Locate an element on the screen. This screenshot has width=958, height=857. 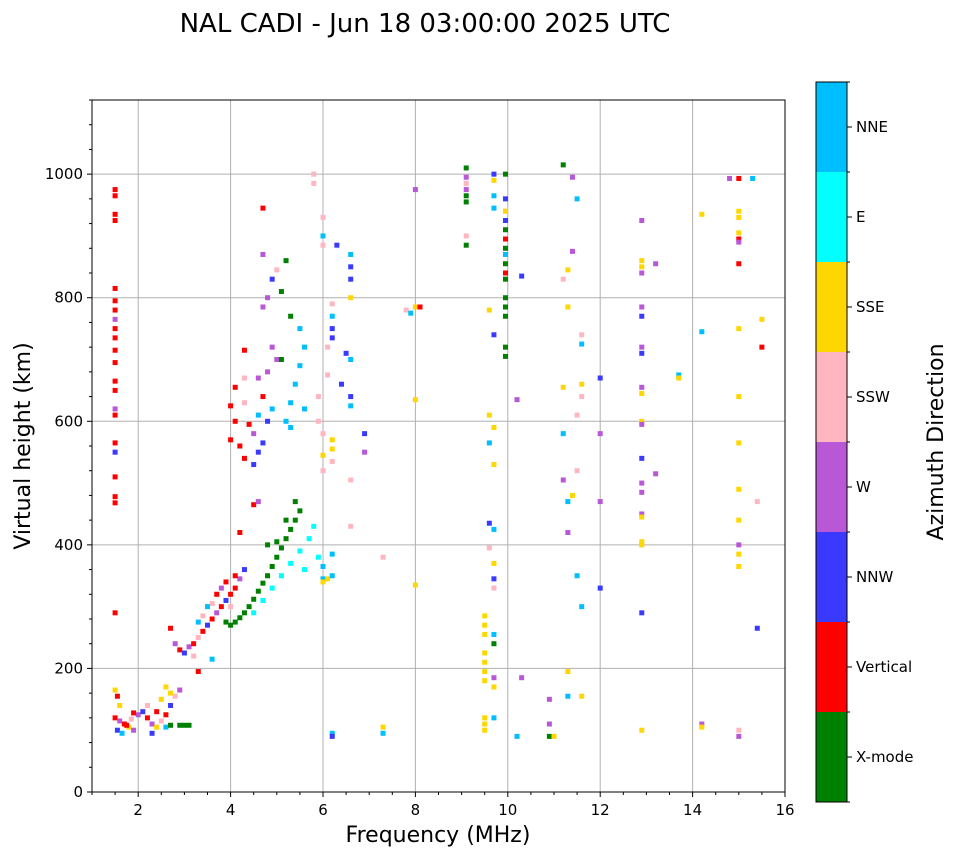
colorbar-tick-label: SSE is located at coordinates (870, 307).